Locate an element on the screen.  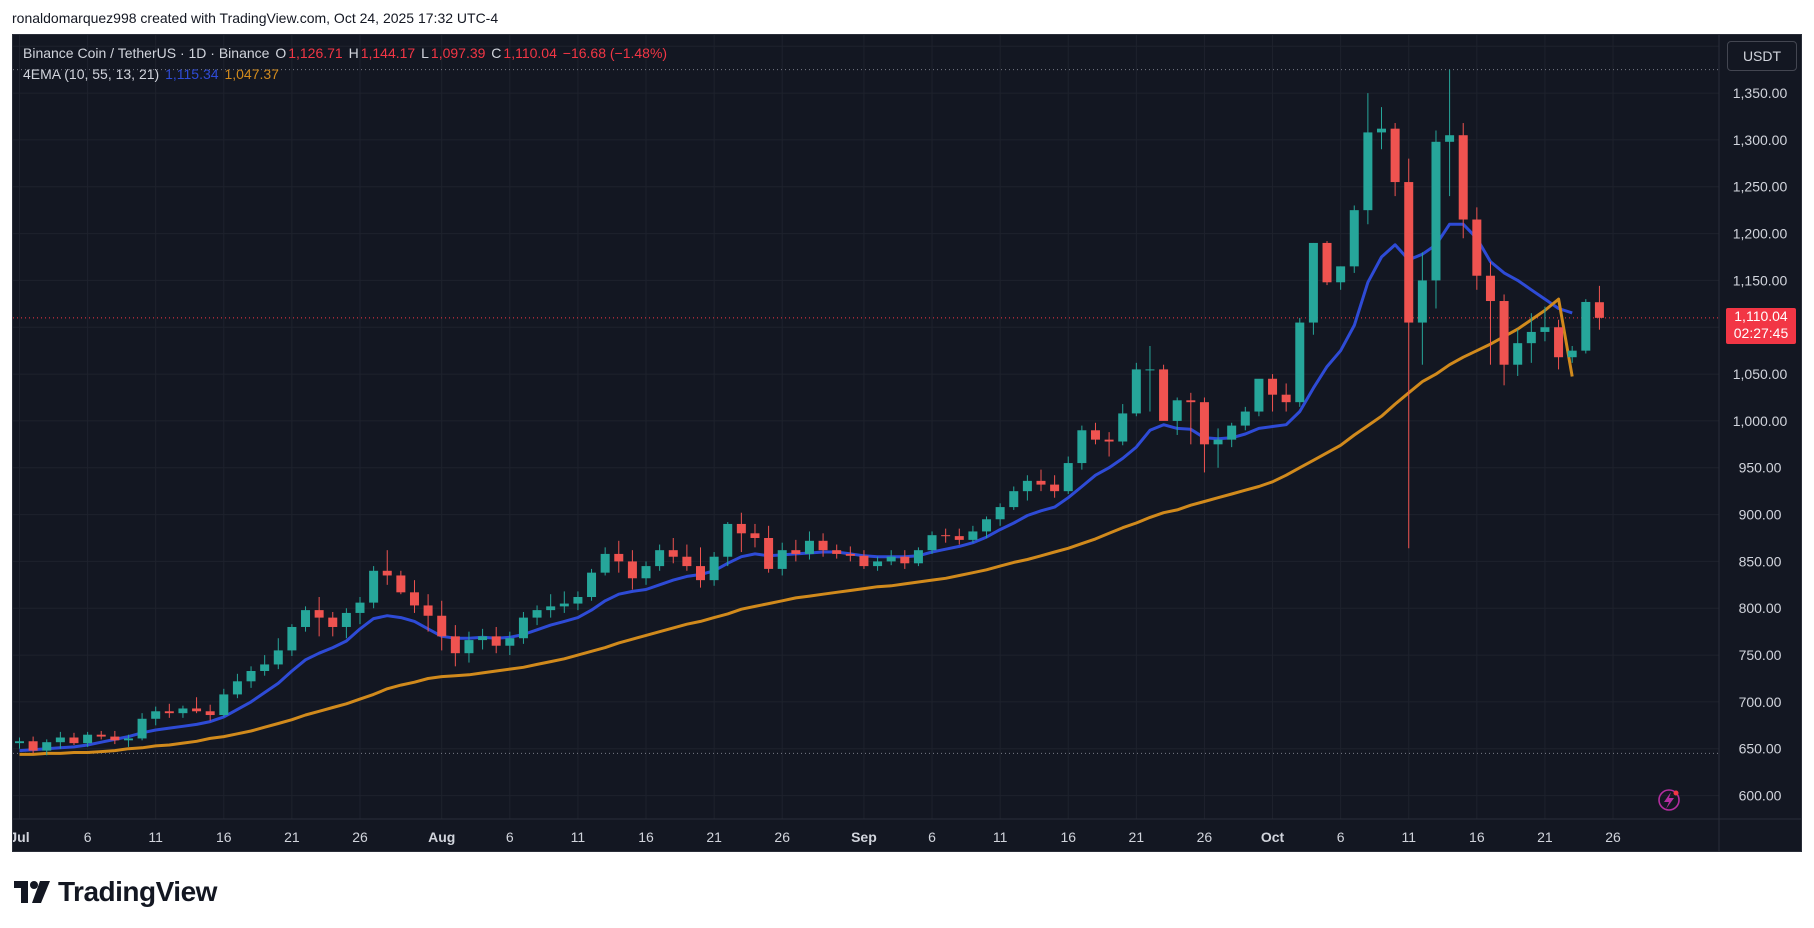
open-label: O is located at coordinates (281, 53).